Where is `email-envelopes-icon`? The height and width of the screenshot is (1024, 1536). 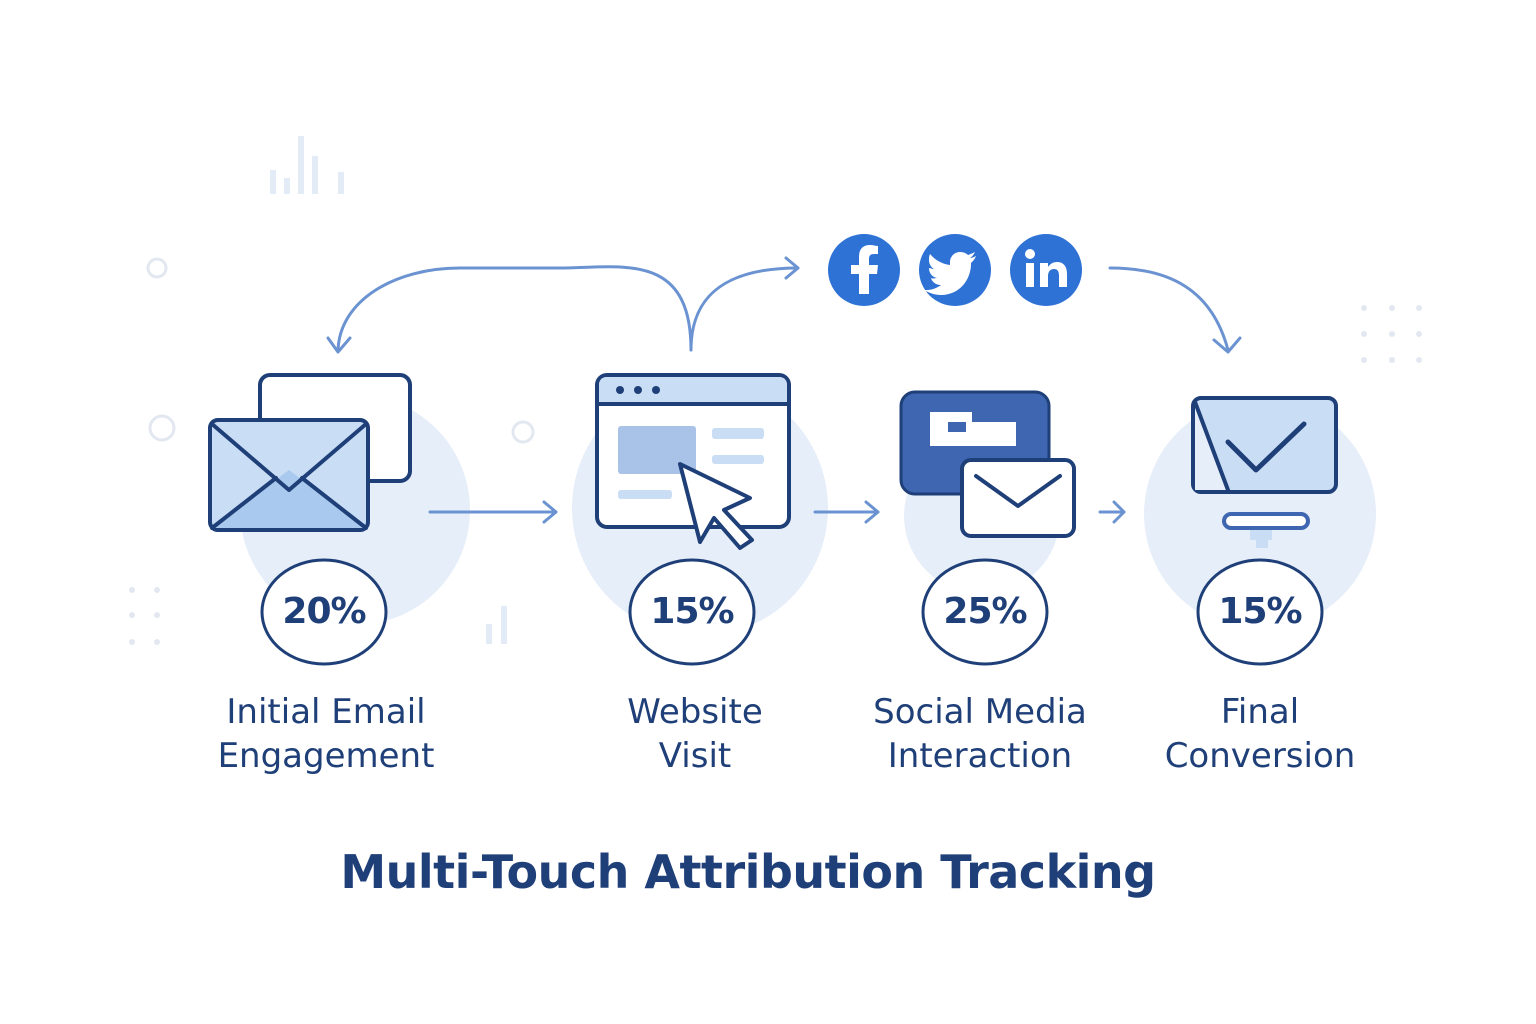 email-envelopes-icon is located at coordinates (310, 452).